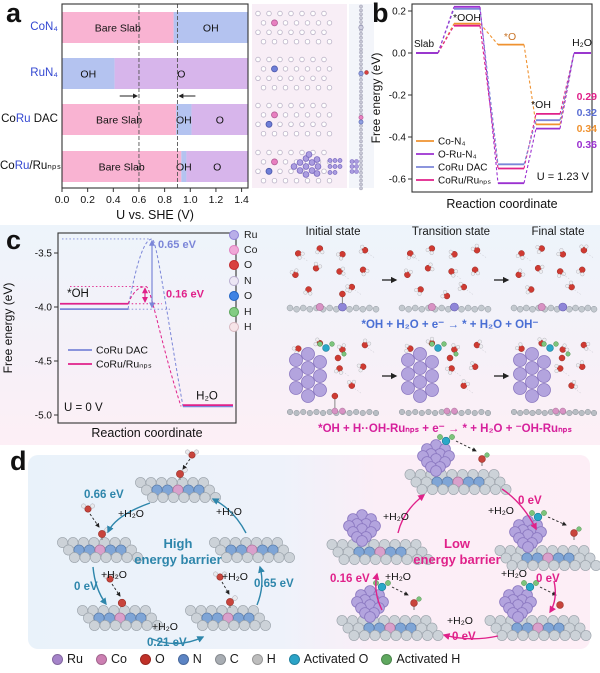 The image size is (600, 673). I want to click on svg-text: *OOH, so click(467, 18).